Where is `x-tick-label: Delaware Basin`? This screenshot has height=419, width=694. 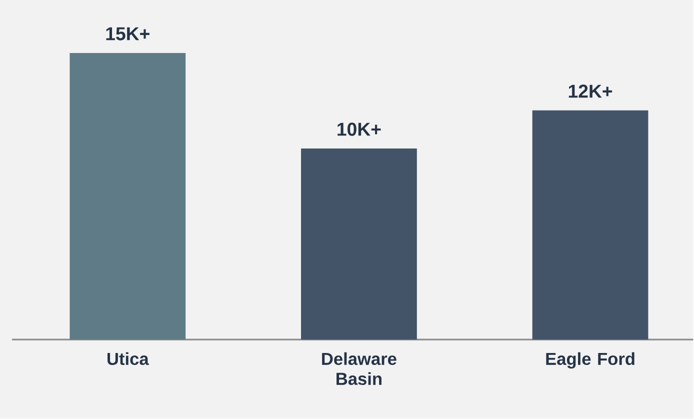
x-tick-label: Delaware Basin is located at coordinates (359, 369).